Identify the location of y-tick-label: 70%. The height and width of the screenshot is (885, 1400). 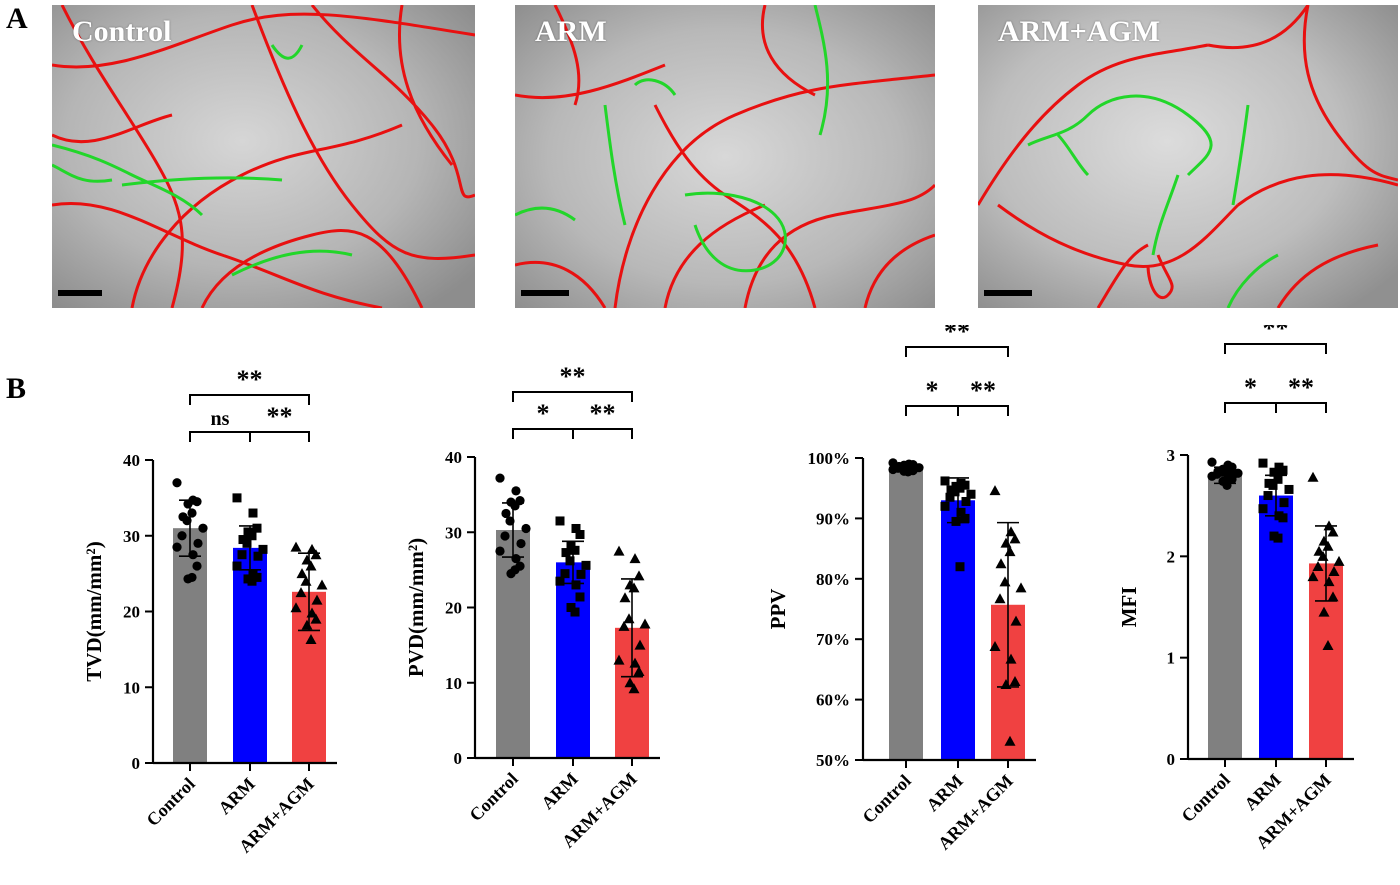
(833, 639).